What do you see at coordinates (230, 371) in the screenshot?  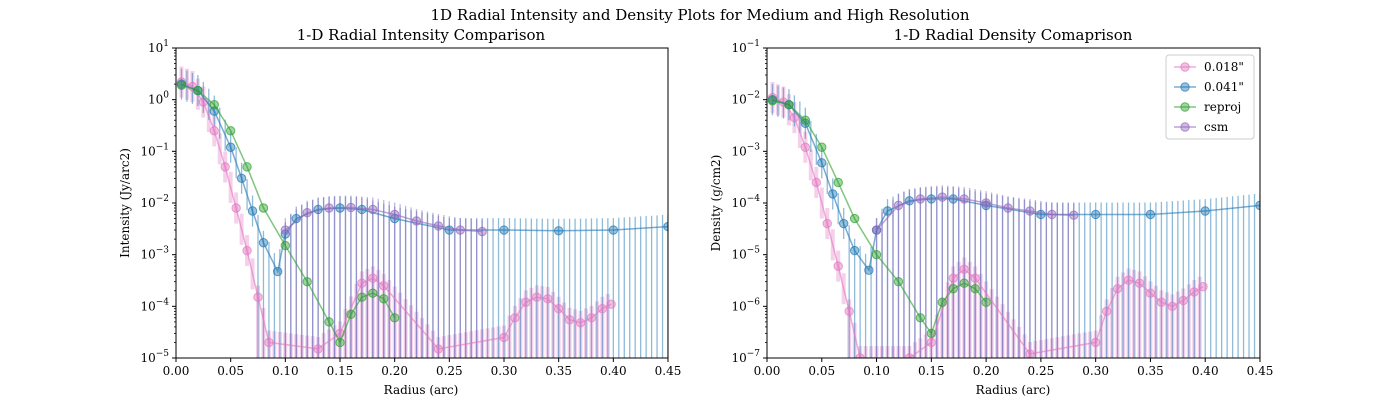 I see `left-x-tick-label: 0.05` at bounding box center [230, 371].